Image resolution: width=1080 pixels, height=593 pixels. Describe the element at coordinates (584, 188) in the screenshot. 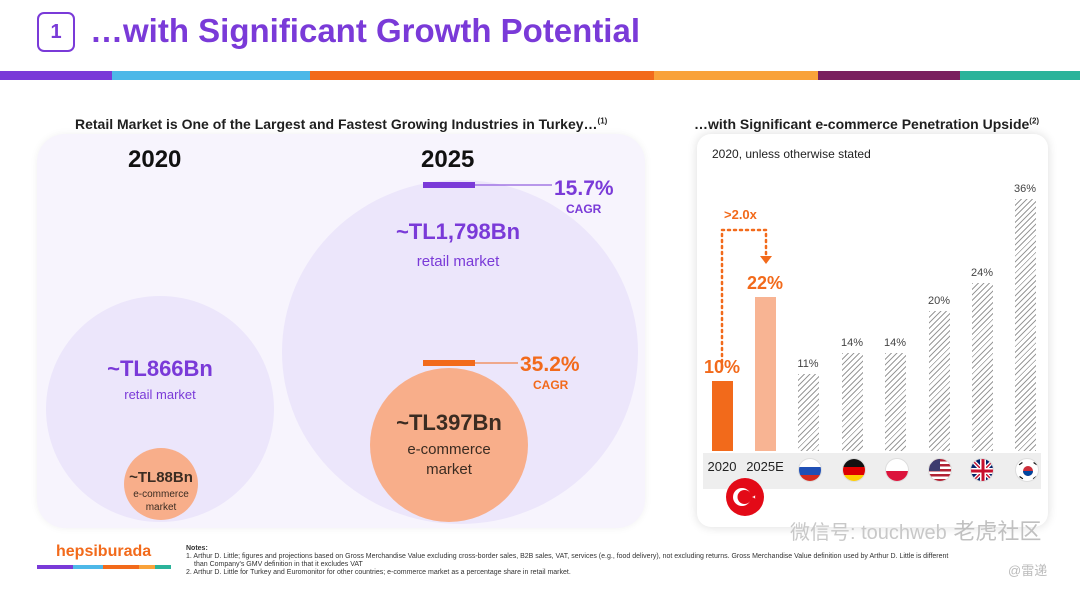

I see `retail-cagr-value: 15.7%` at that location.